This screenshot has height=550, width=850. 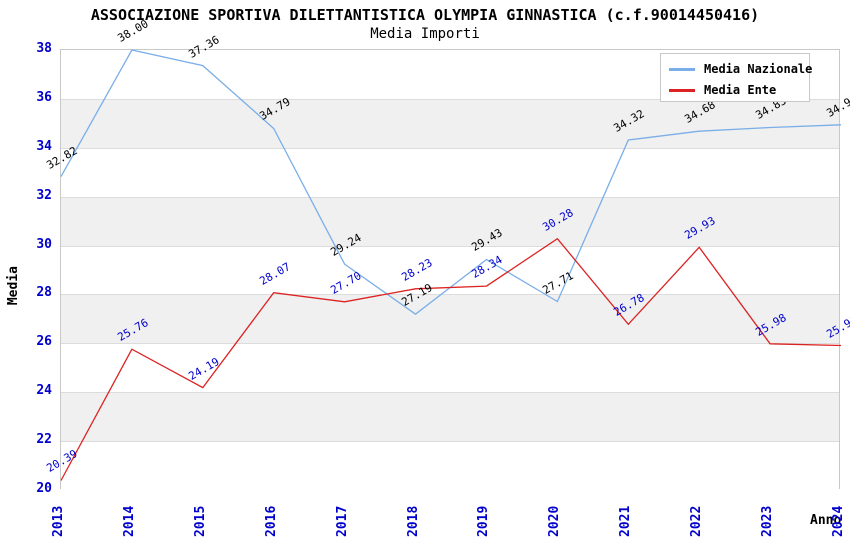 I want to click on y-tick-label: 38, so click(x=44, y=48).